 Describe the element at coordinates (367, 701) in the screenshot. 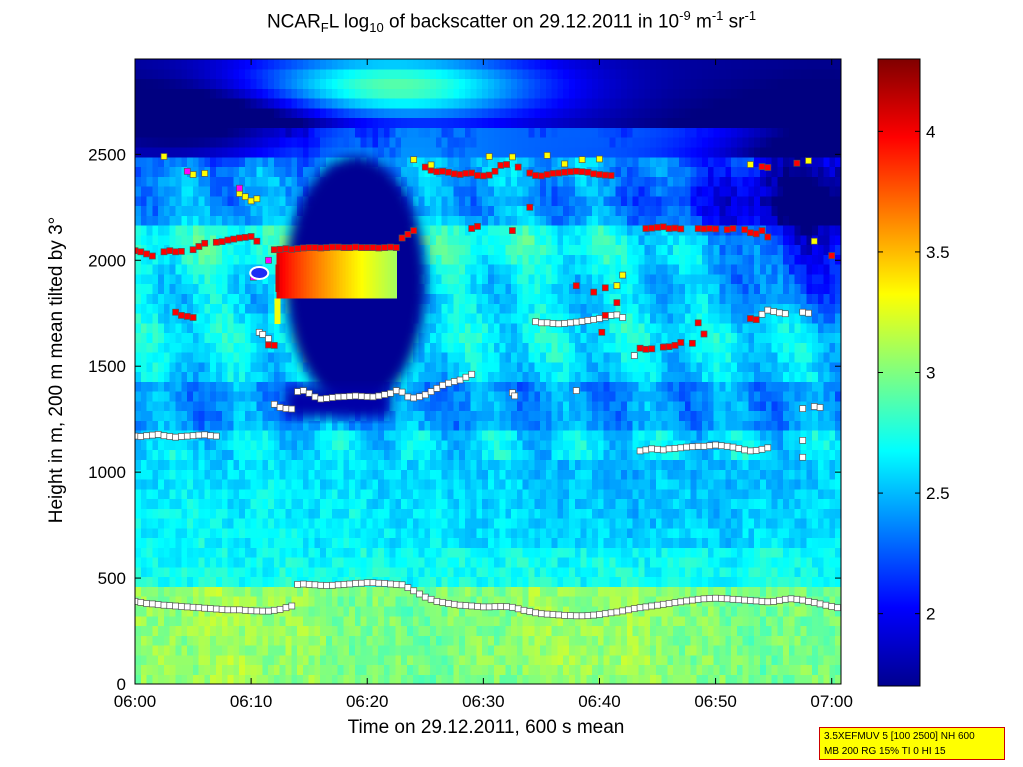

I see `x-tick-label: 06:20` at that location.